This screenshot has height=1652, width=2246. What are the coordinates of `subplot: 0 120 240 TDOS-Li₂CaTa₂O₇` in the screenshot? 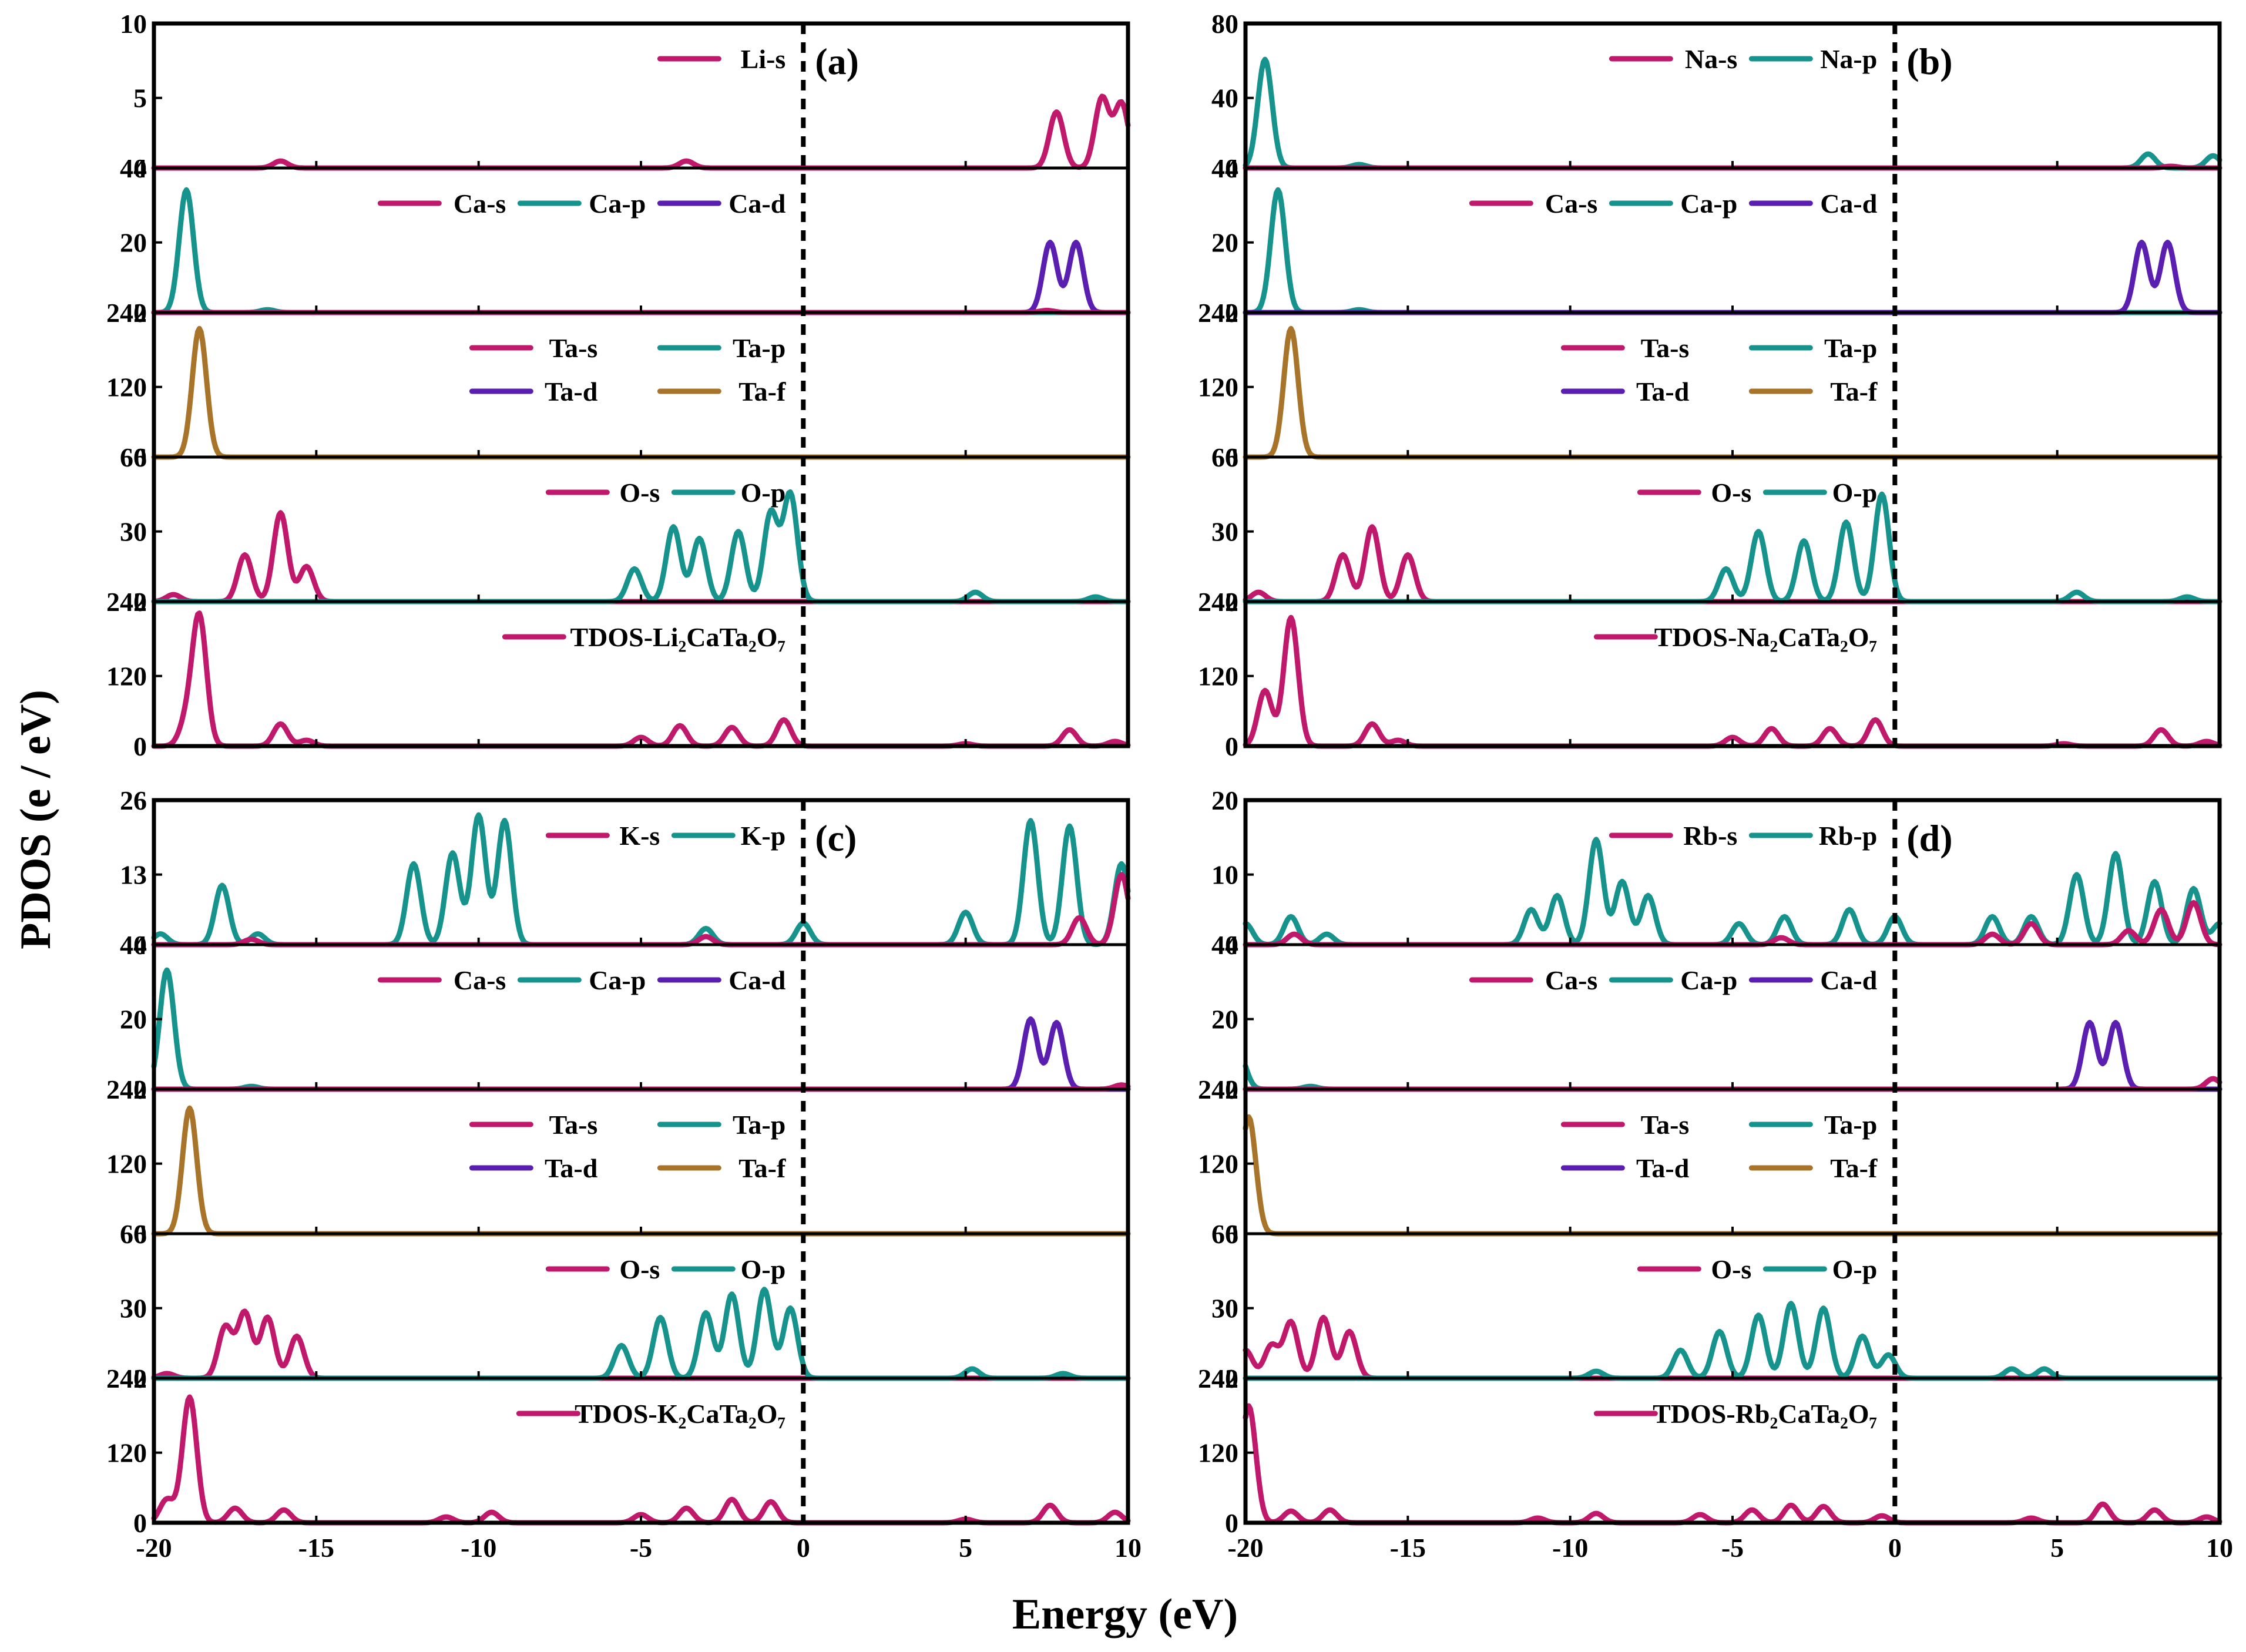 It's located at (618, 674).